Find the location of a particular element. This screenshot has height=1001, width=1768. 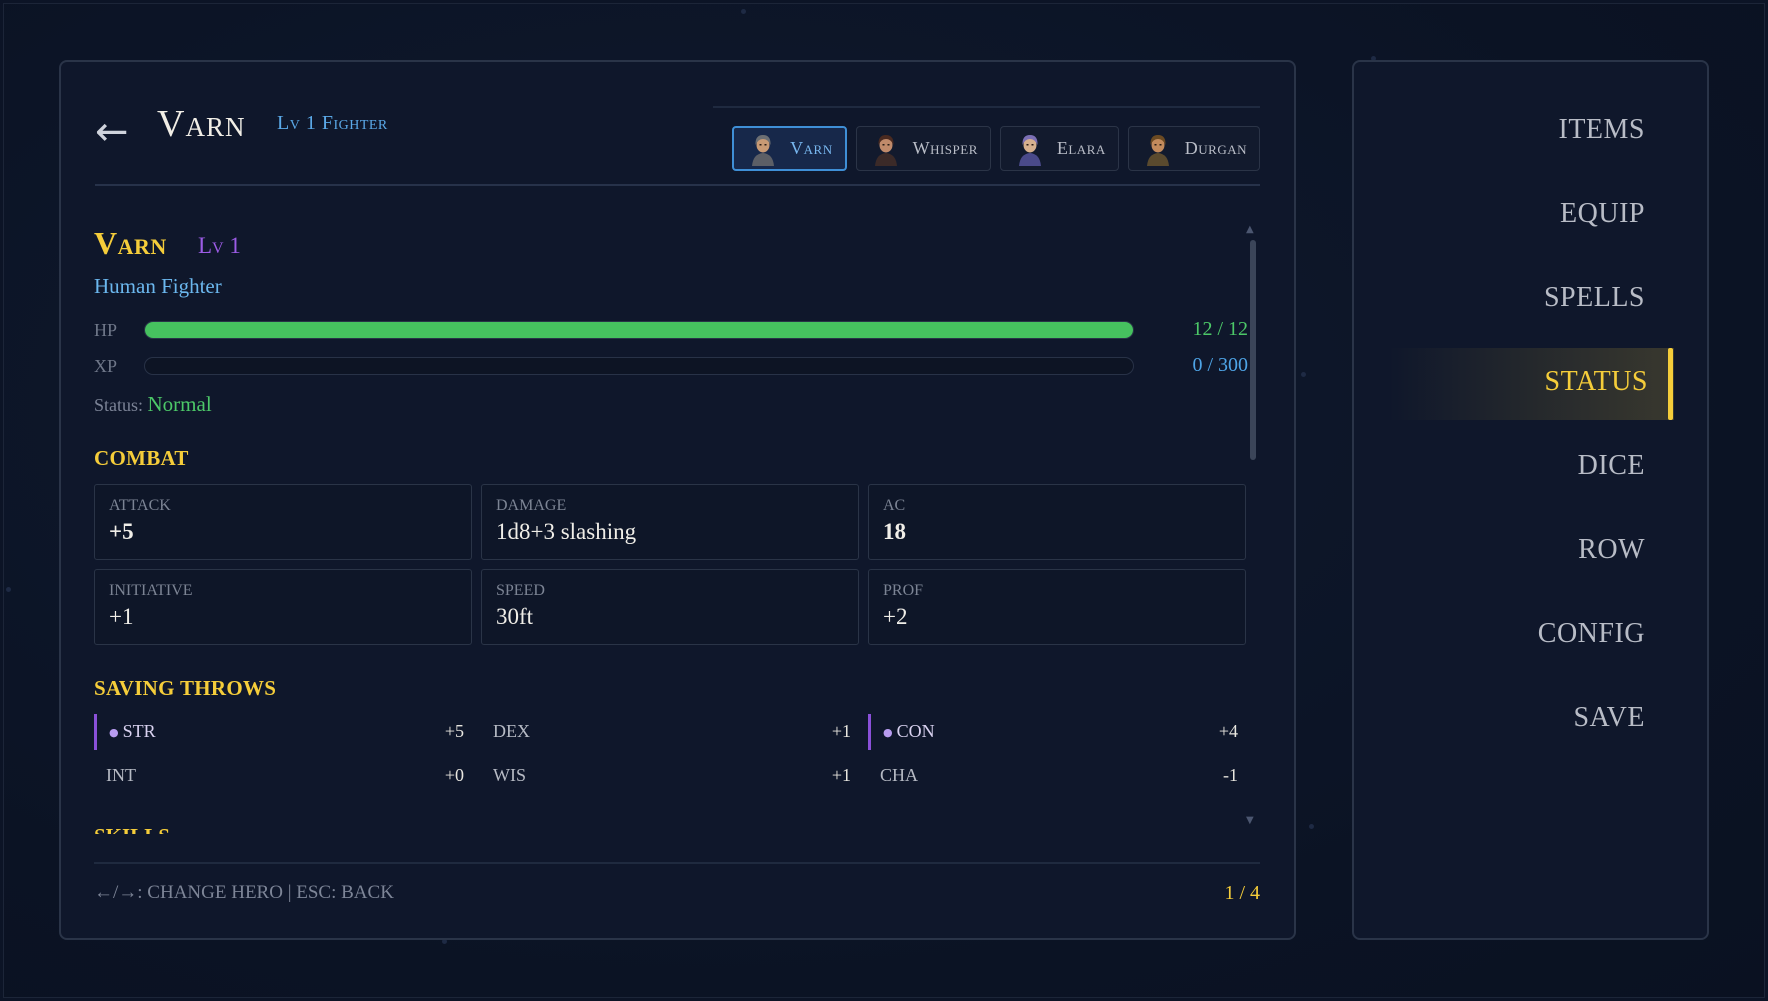

stat-label: AC is located at coordinates (894, 505).